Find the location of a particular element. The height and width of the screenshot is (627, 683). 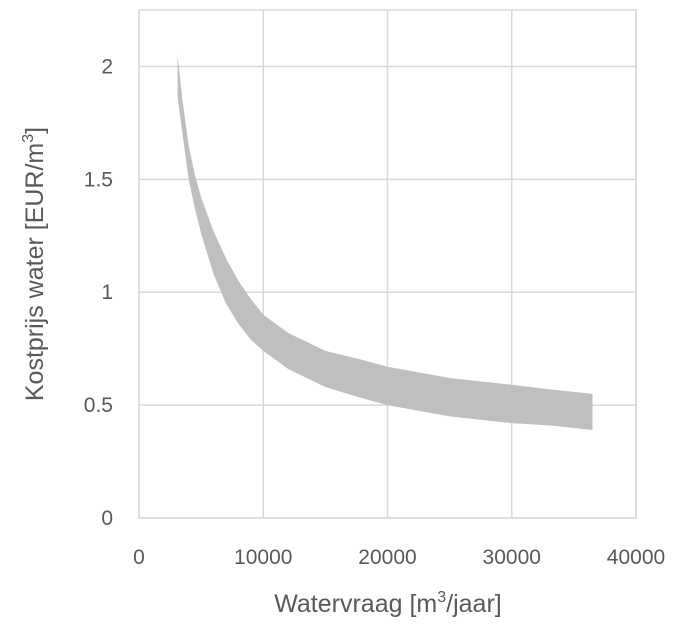

y-tick-label: 1 is located at coordinates (107, 292).